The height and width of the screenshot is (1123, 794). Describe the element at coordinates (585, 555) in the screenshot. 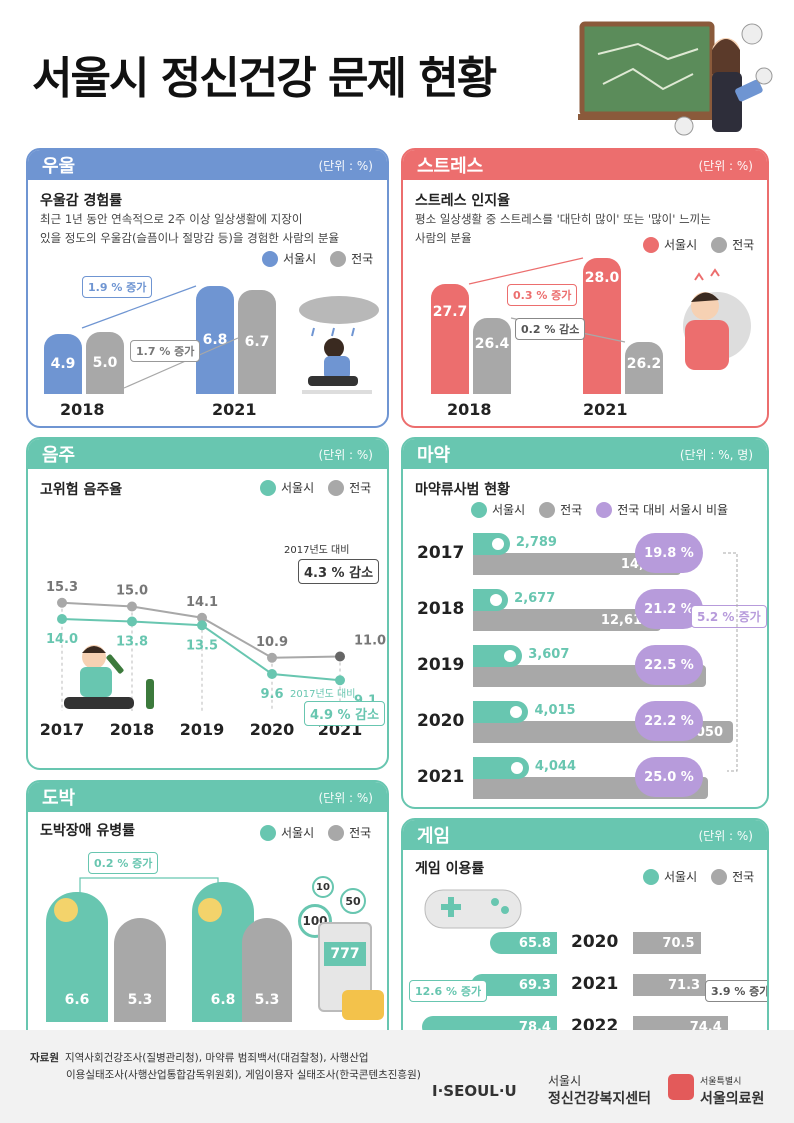

I see `drug-row: 2017 14,123 2,789 19.8 %` at that location.